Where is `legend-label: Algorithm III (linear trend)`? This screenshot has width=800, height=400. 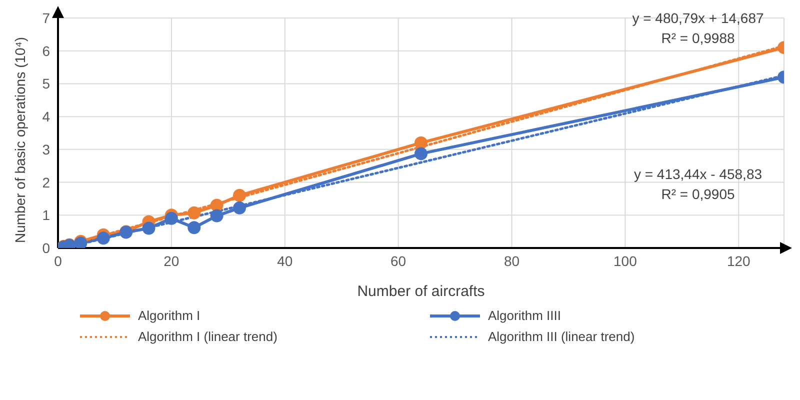 legend-label: Algorithm III (linear trend) is located at coordinates (561, 336).